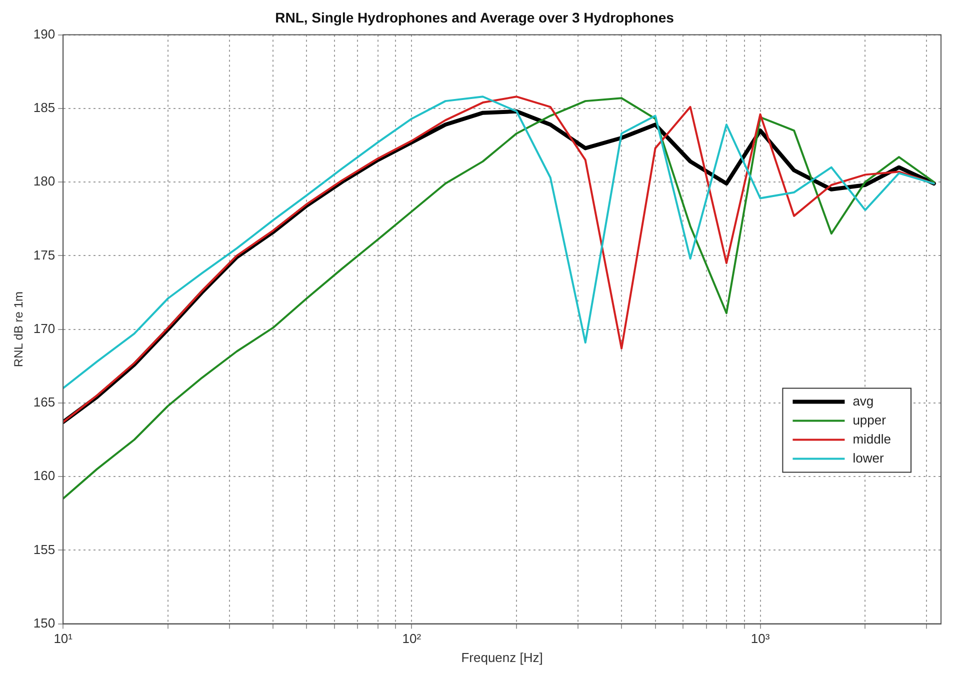 The image size is (961, 674). Describe the element at coordinates (412, 638) in the screenshot. I see `x-tick-label: 10²` at that location.